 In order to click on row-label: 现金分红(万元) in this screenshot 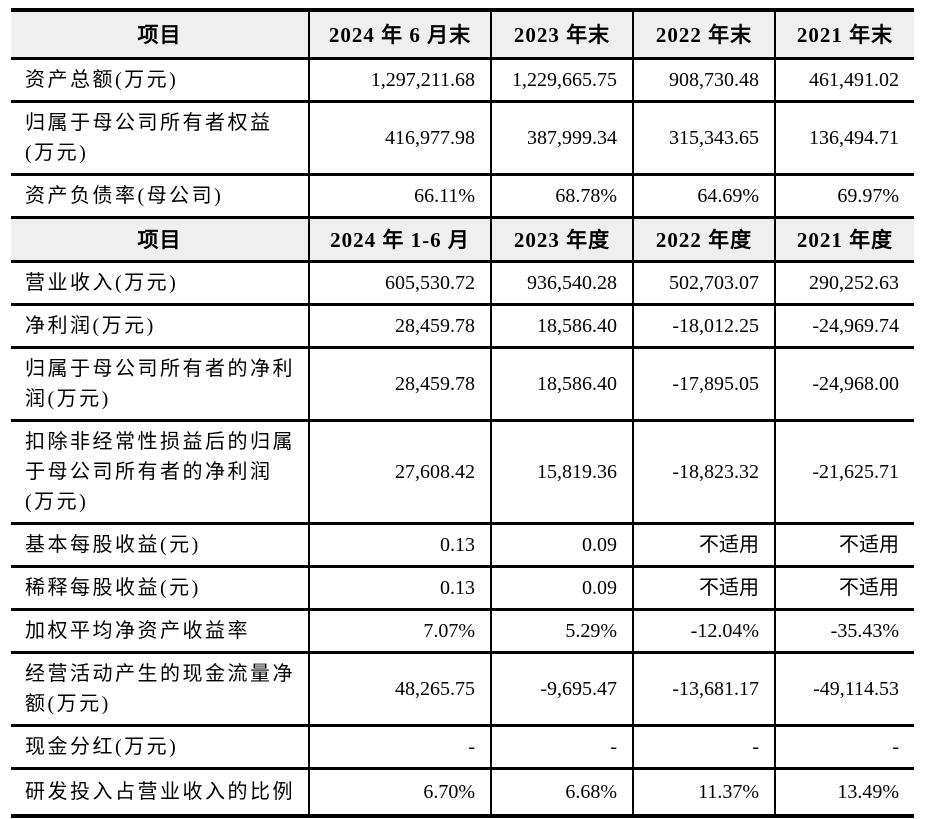, I will do `click(160, 747)`.